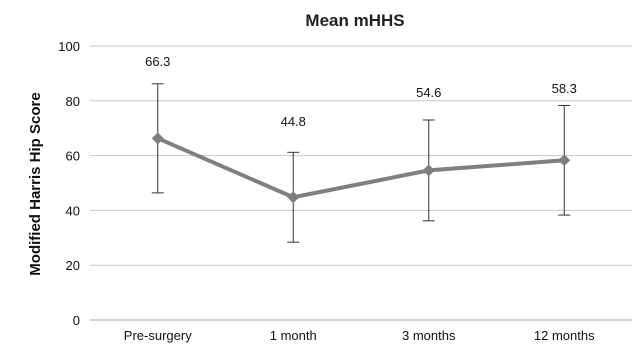 This screenshot has height=348, width=633. I want to click on x-tick-label-2: 3 months, so click(429, 335).